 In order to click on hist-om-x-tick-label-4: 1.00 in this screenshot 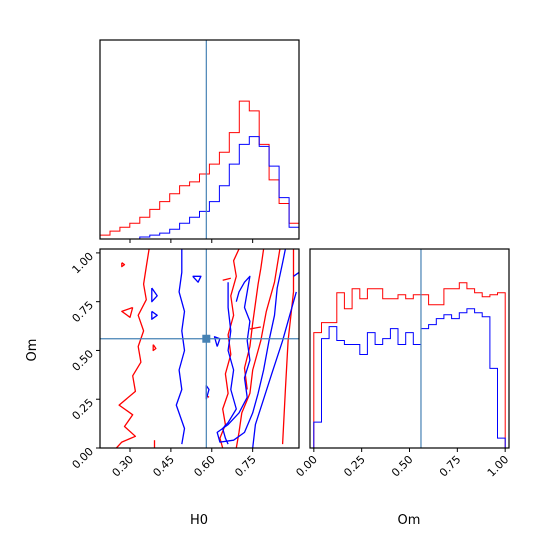, I will do `click(498, 466)`.